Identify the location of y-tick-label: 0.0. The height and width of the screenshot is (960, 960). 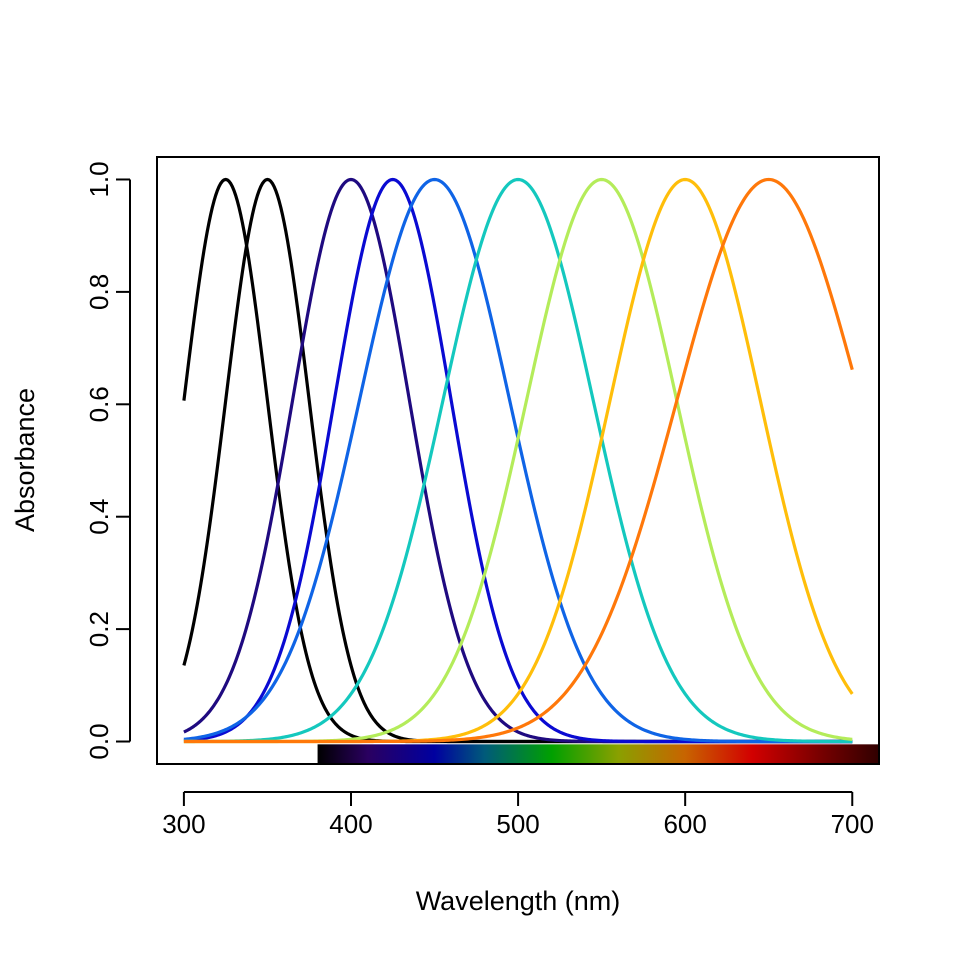
(99, 741).